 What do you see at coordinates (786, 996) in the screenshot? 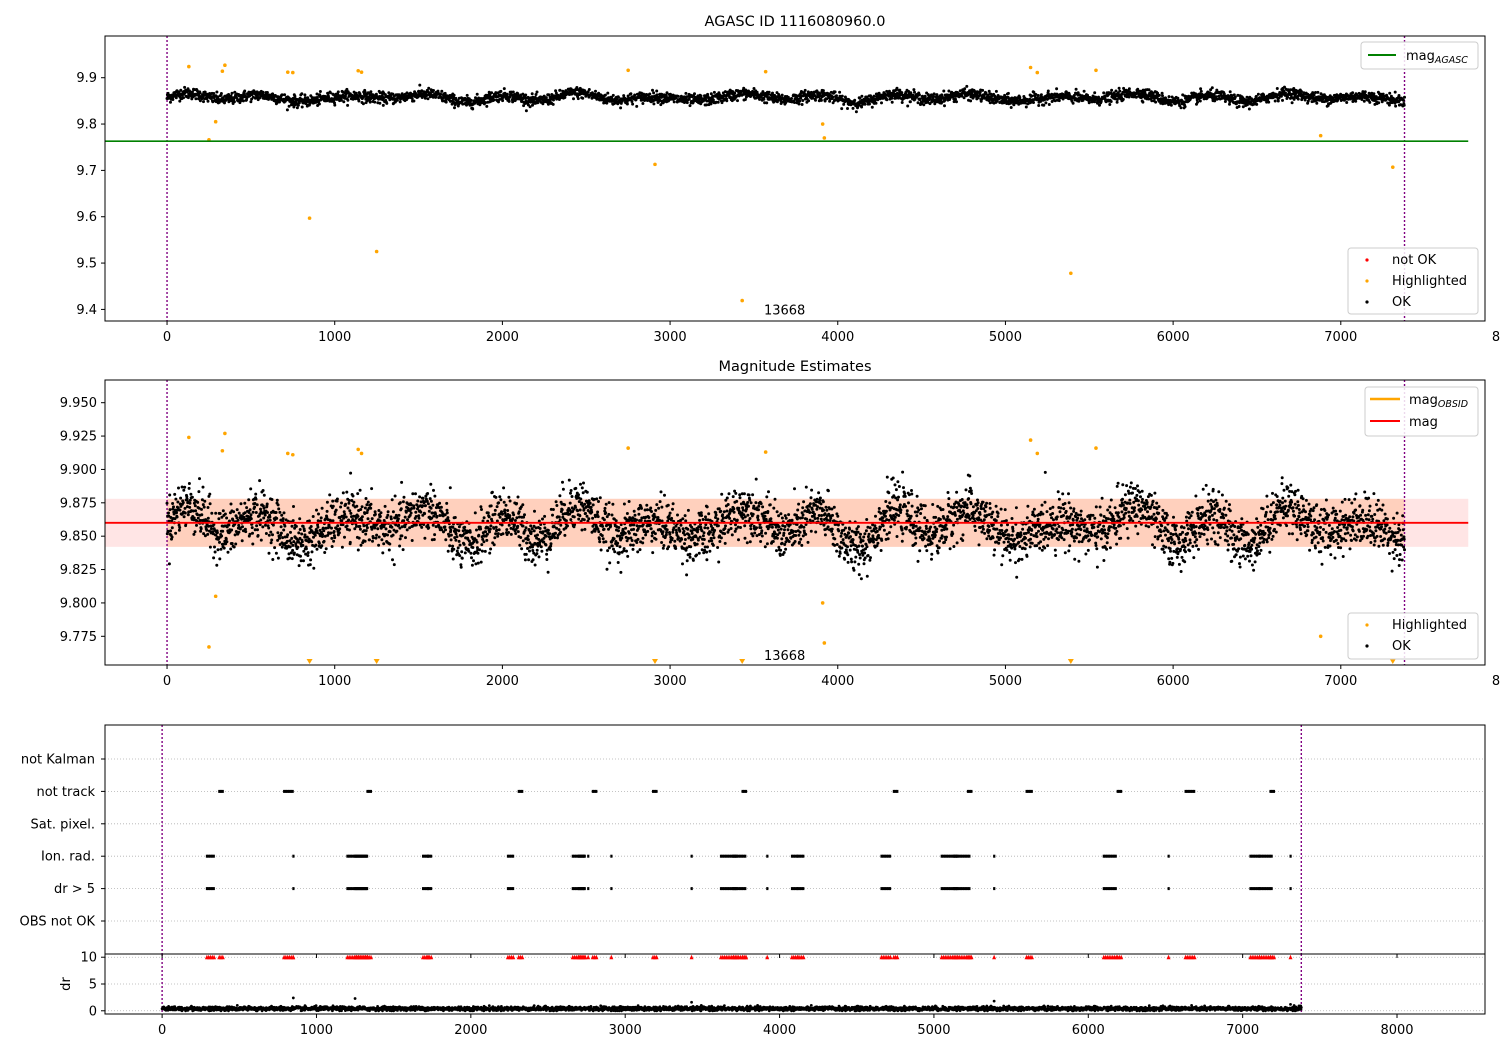
I see `panel-dr-x-axis: 0 1000 2000 3000 4000 5000 6000 7000 8000` at bounding box center [786, 996].